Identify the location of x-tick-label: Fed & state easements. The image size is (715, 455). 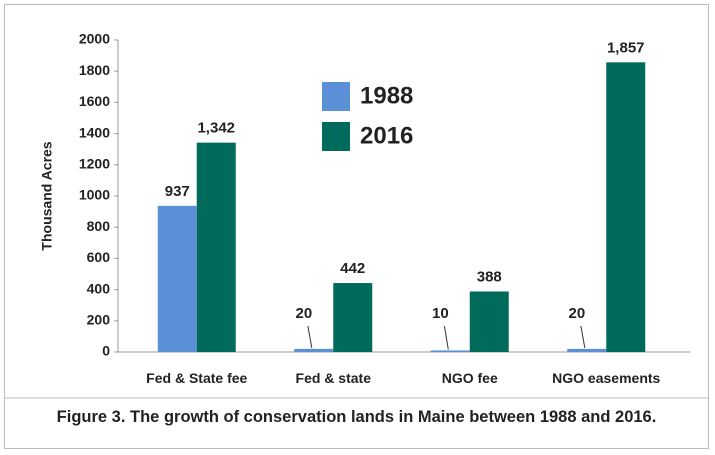
(333, 378).